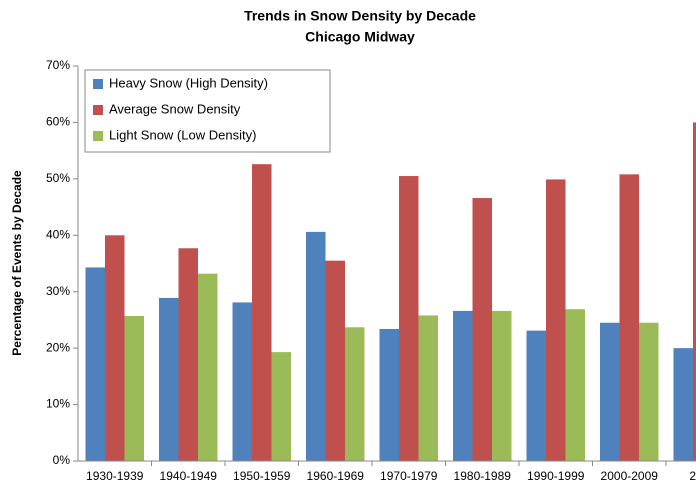  I want to click on x-tick-label: 1950-1959, so click(262, 476).